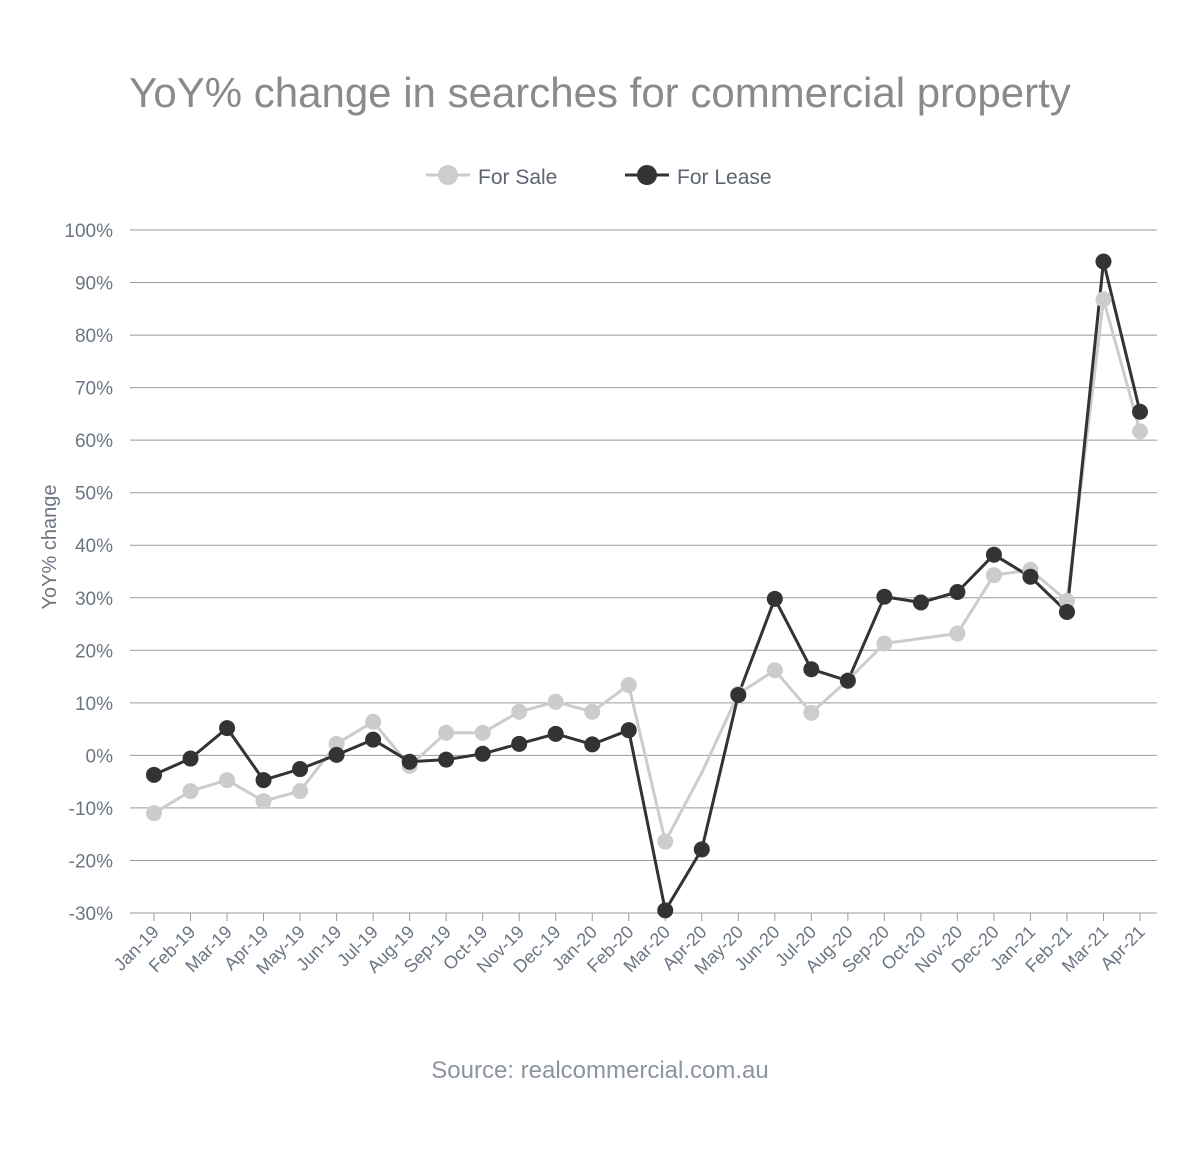  I want to click on legend-label-for-lease: For Lease, so click(724, 177).